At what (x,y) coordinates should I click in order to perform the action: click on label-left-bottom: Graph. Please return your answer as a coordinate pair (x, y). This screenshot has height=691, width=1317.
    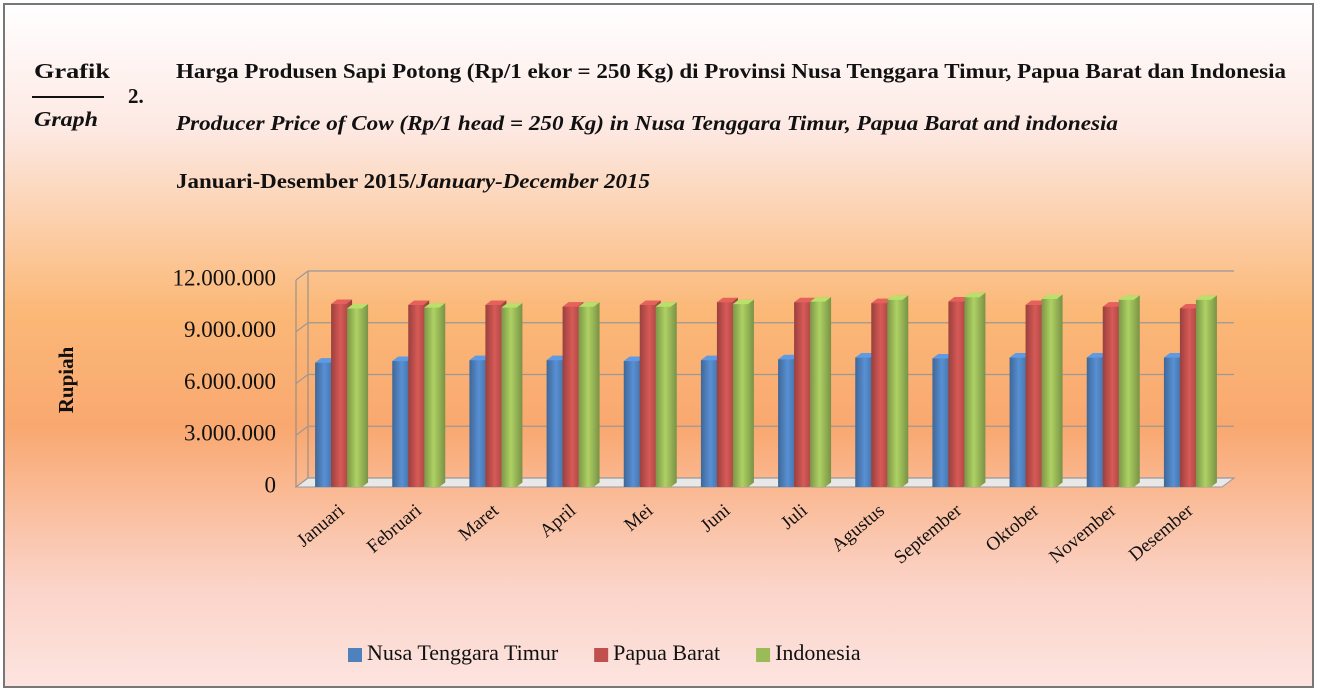
    Looking at the image, I should click on (66, 119).